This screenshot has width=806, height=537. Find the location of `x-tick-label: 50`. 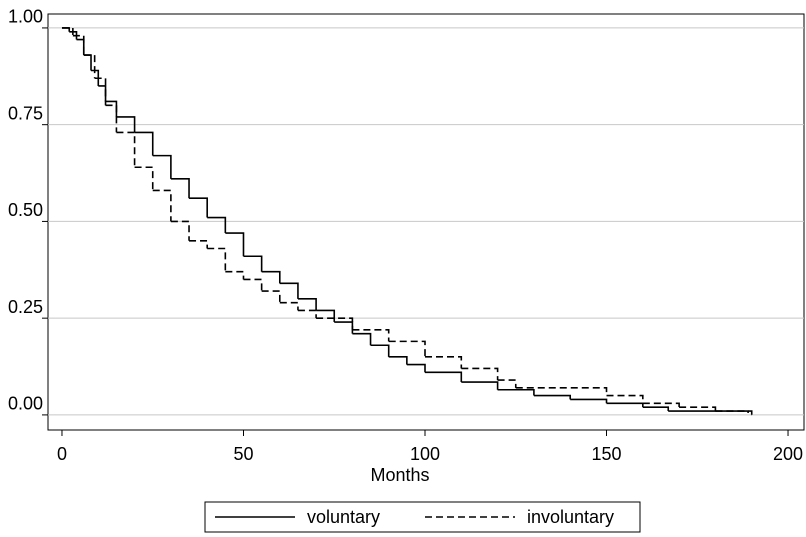

x-tick-label: 50 is located at coordinates (243, 454).